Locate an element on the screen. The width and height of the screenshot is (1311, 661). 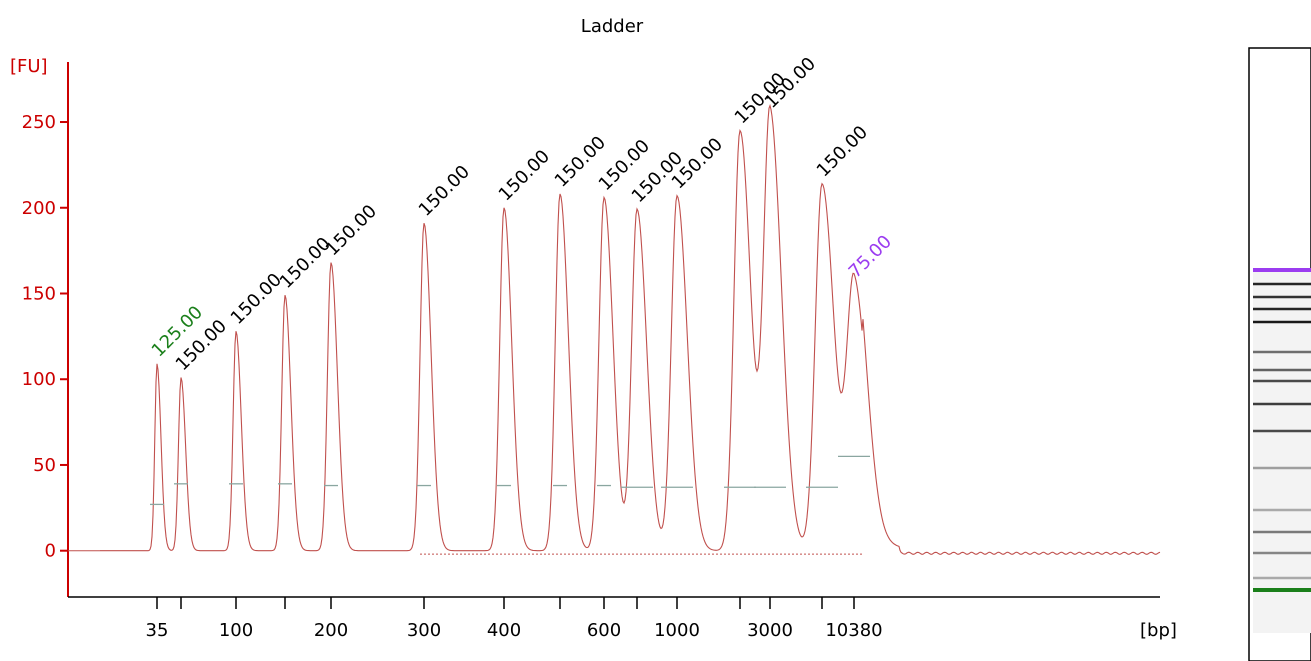
y-unit-label: [FU] is located at coordinates (29, 66).